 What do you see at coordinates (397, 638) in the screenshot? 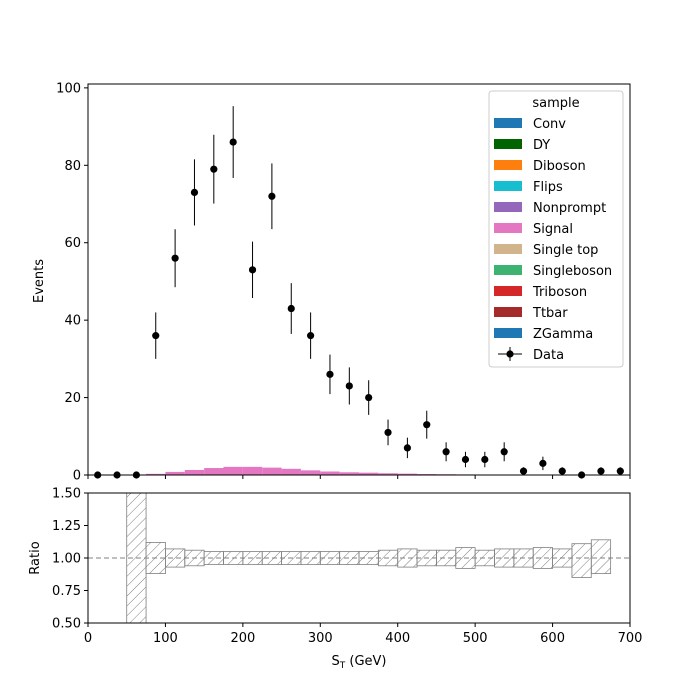
I see `x-tick-label: 400` at bounding box center [397, 638].